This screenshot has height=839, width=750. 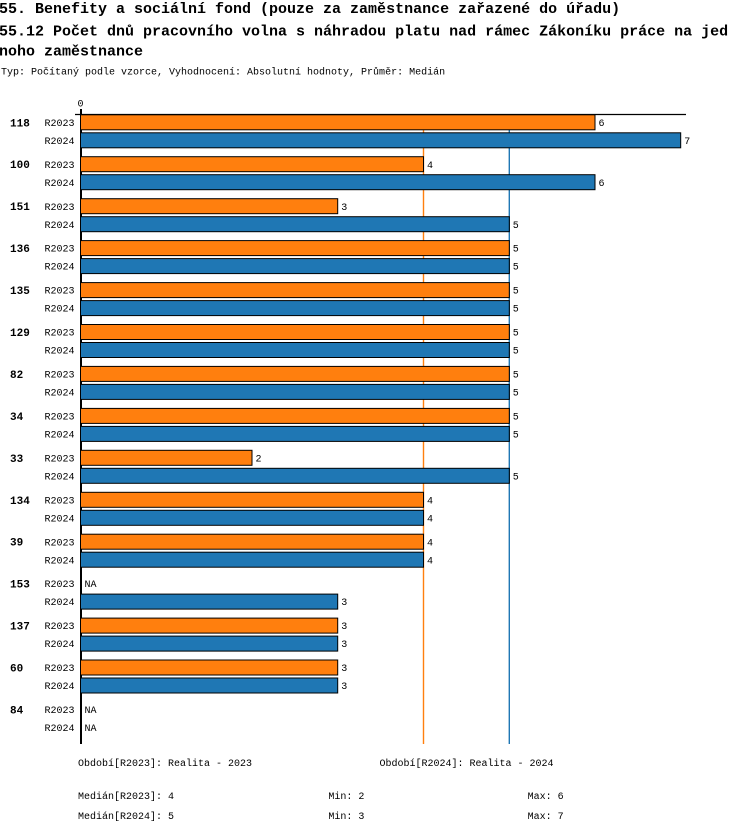 I want to click on svg-text: Období[R2024]: Realita - 2024, so click(x=467, y=764).